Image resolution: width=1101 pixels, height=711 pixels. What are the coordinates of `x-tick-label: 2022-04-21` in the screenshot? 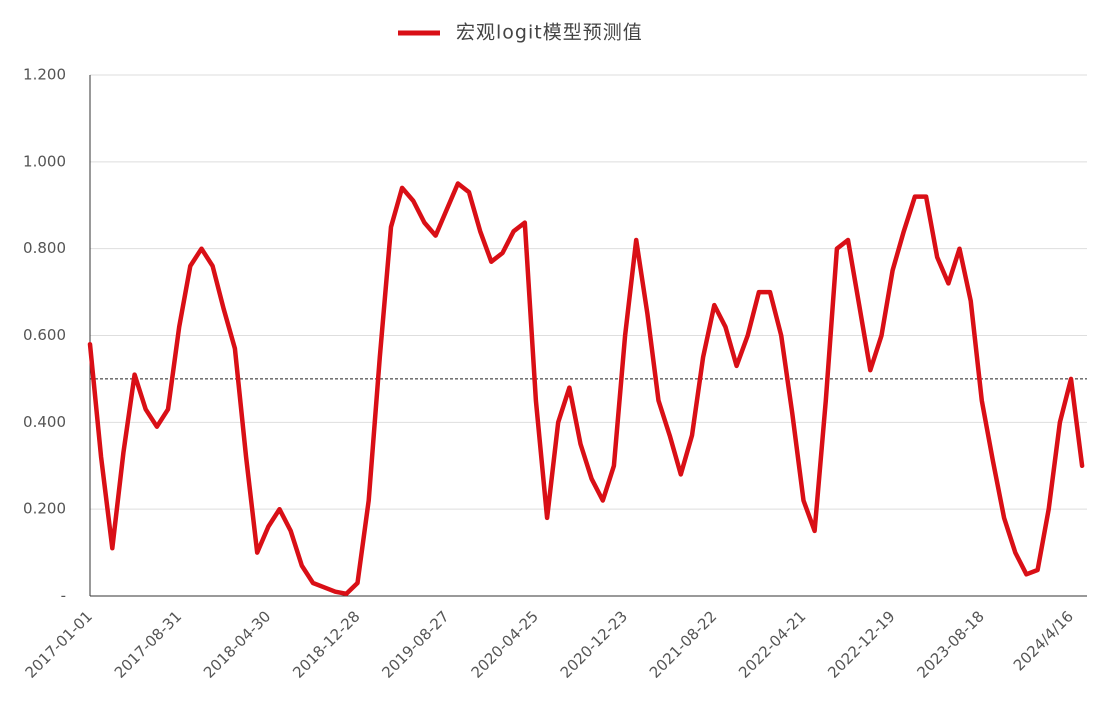 It's located at (772, 644).